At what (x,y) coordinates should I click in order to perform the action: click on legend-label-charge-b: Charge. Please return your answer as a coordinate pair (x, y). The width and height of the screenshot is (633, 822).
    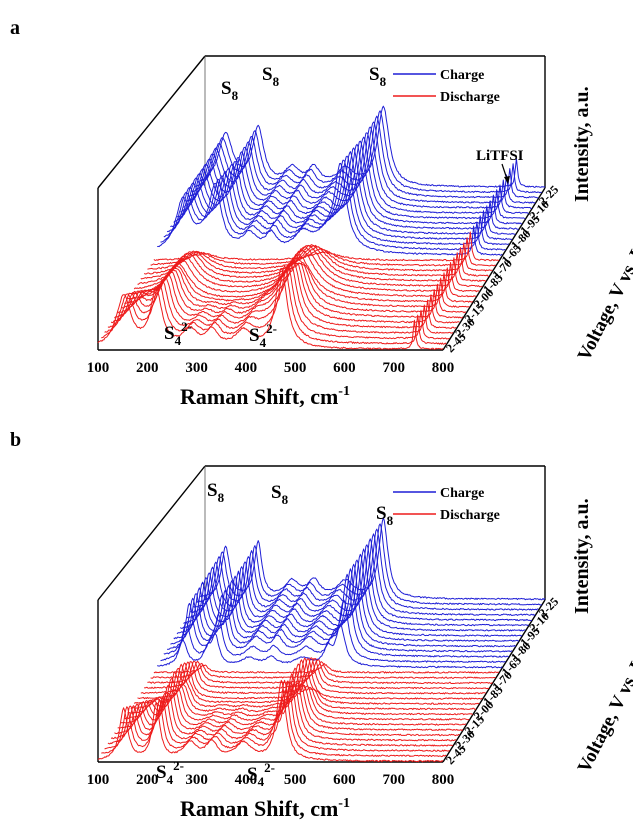
    Looking at the image, I should click on (462, 493).